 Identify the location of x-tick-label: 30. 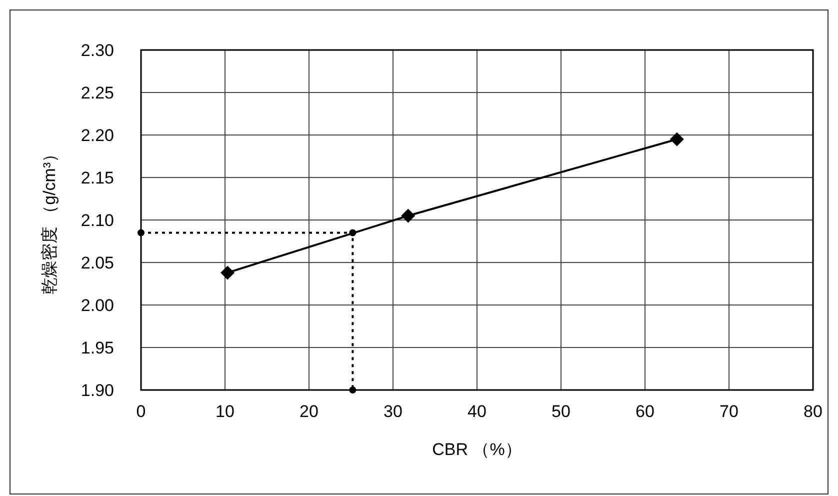
(393, 411).